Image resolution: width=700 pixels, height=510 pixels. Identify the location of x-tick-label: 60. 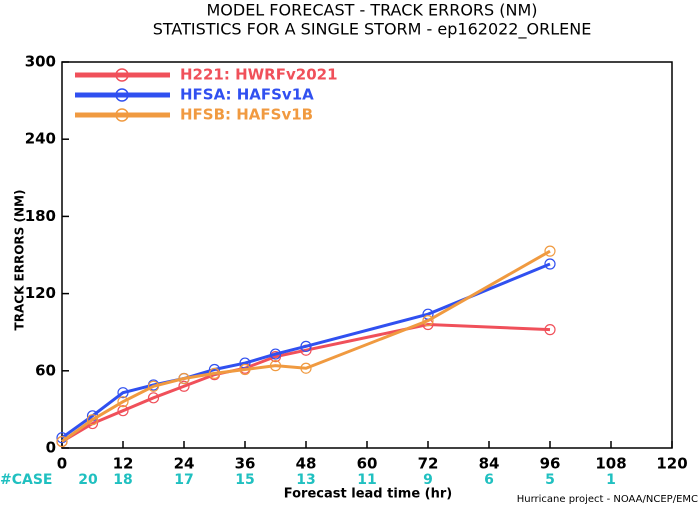
(367, 464).